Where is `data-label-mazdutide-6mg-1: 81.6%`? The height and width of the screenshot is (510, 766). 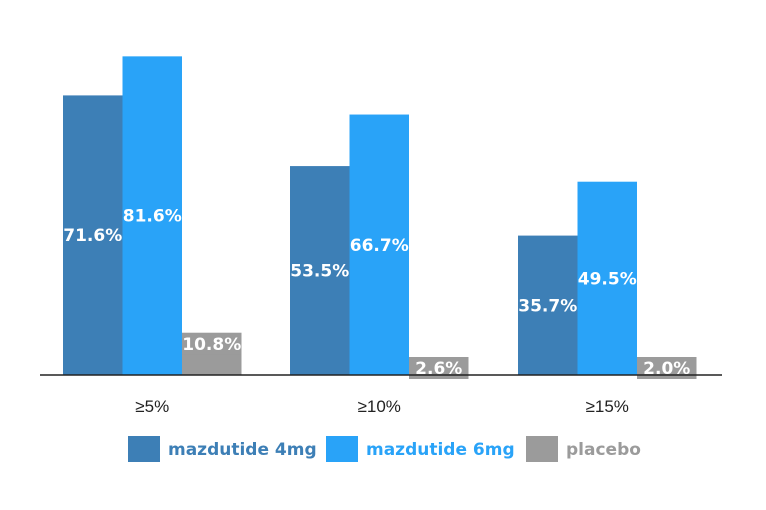
data-label-mazdutide-6mg-1: 81.6% is located at coordinates (152, 217).